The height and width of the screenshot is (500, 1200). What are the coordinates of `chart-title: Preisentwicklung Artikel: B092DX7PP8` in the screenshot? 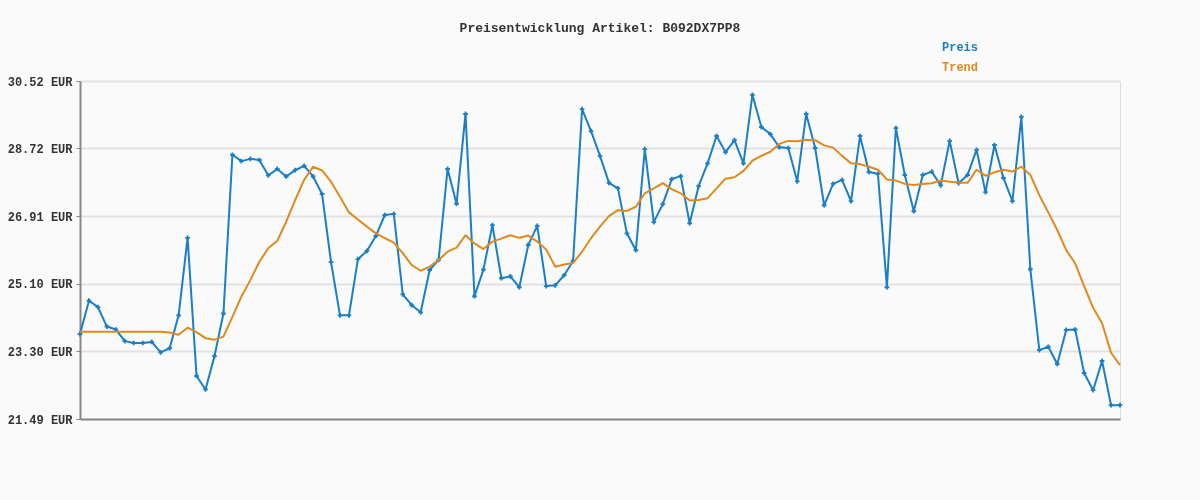 It's located at (600, 28).